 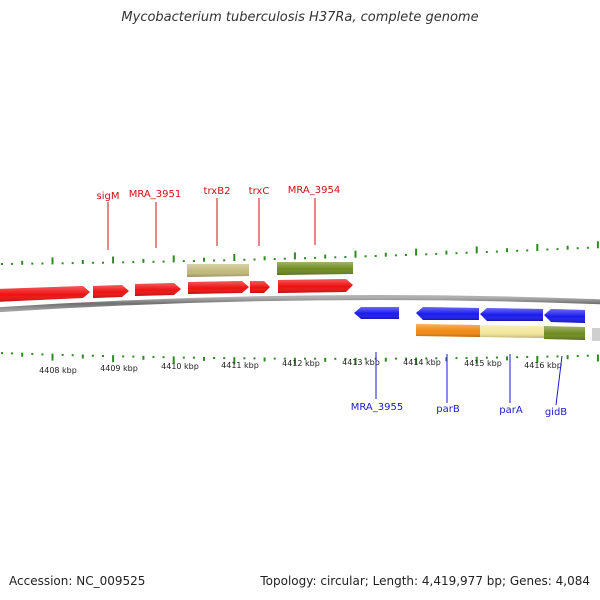 I want to click on gene-label-gidB: gidB, so click(x=556, y=412).